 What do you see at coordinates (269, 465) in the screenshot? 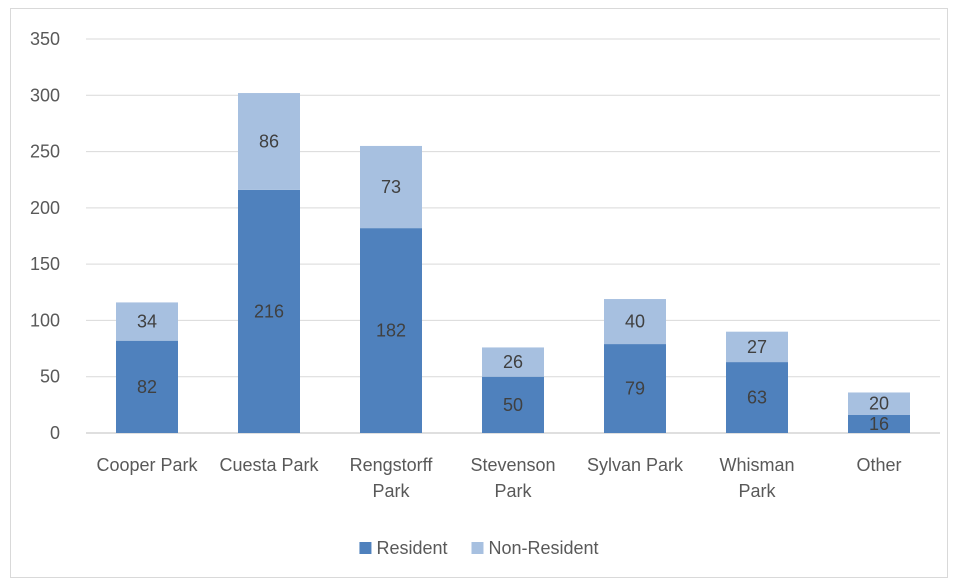
I see `x-category-label: Cuesta Park` at bounding box center [269, 465].